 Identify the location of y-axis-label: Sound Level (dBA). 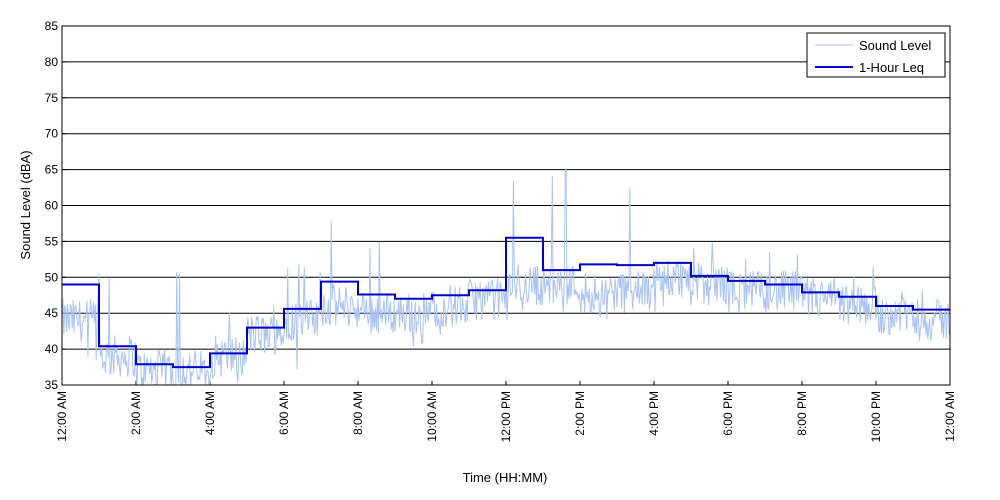
(25, 204).